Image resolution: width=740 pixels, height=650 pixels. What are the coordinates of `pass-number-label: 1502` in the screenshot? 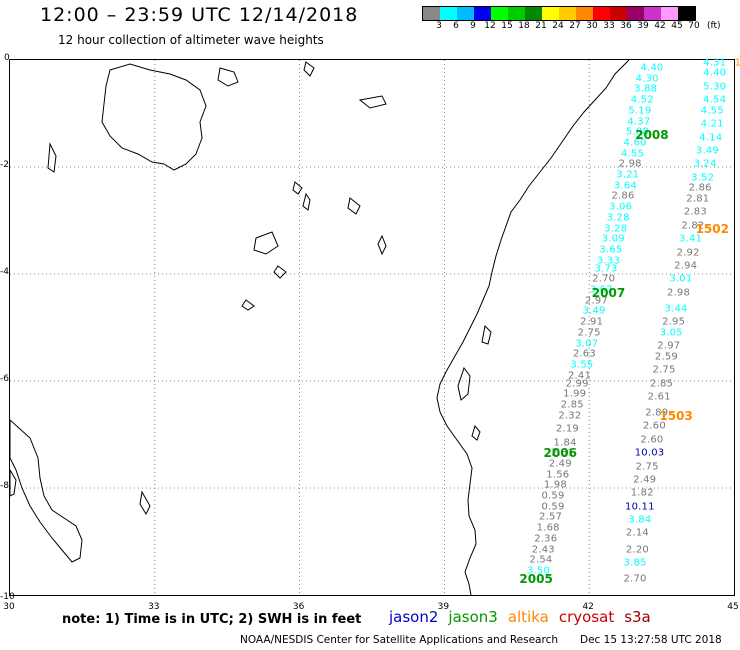 It's located at (712, 228).